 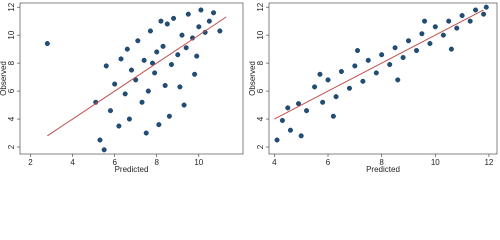 I want to click on x-axis-label: Predicted, so click(x=132, y=169).